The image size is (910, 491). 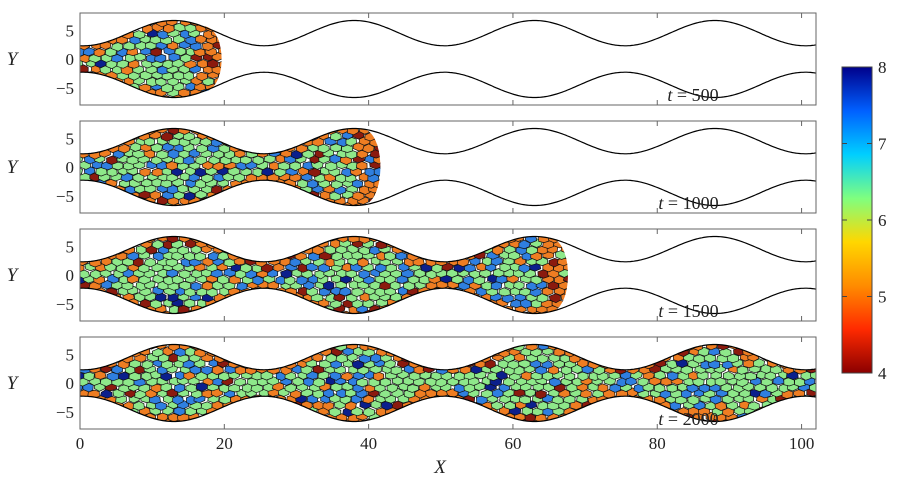 I want to click on time-label: t = 2000, so click(x=688, y=419).